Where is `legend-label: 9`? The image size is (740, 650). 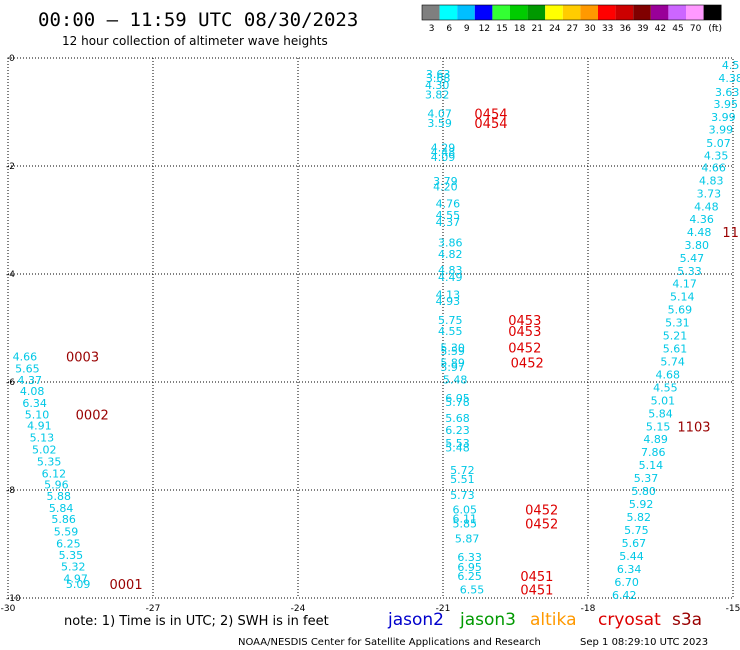
legend-label: 9 is located at coordinates (467, 29).